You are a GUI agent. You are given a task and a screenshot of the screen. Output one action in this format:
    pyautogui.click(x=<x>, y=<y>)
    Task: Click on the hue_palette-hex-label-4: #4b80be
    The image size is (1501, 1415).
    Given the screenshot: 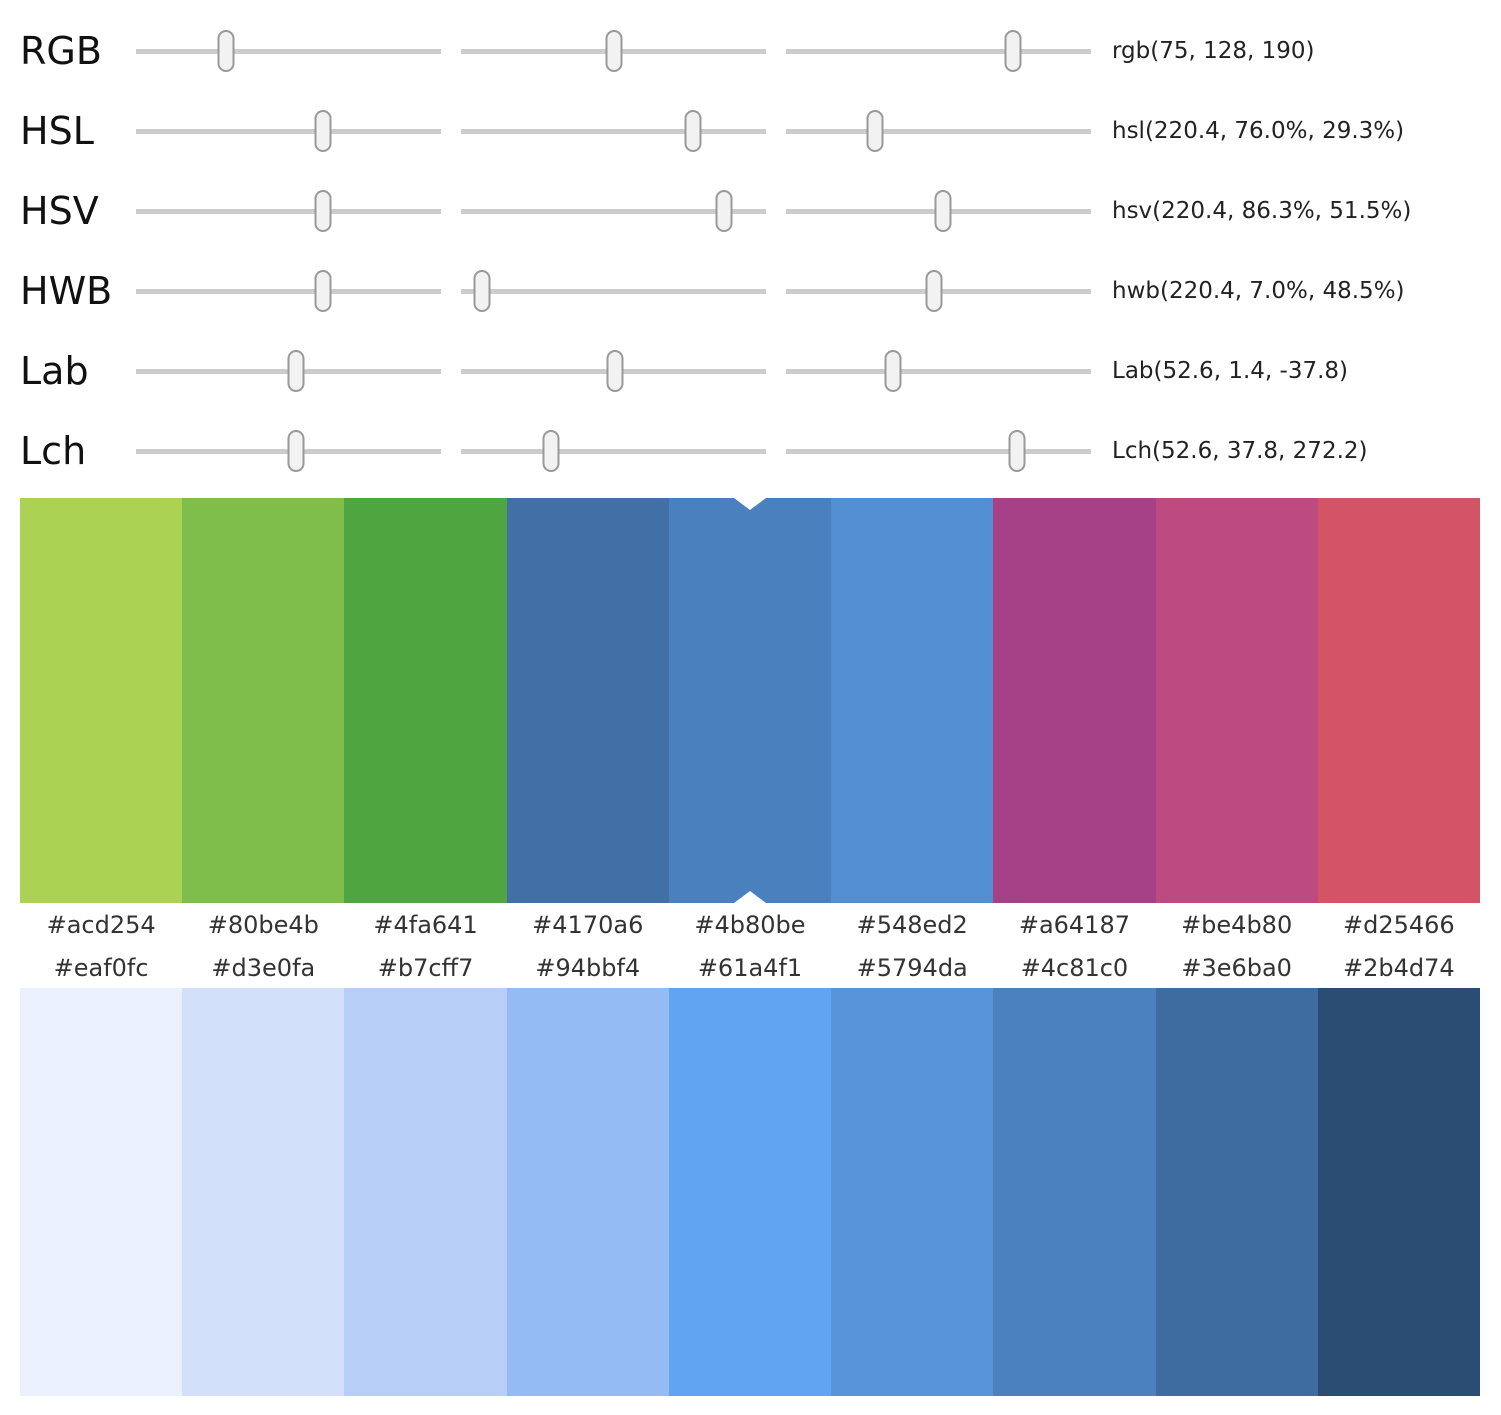 What is the action you would take?
    pyautogui.click(x=750, y=925)
    